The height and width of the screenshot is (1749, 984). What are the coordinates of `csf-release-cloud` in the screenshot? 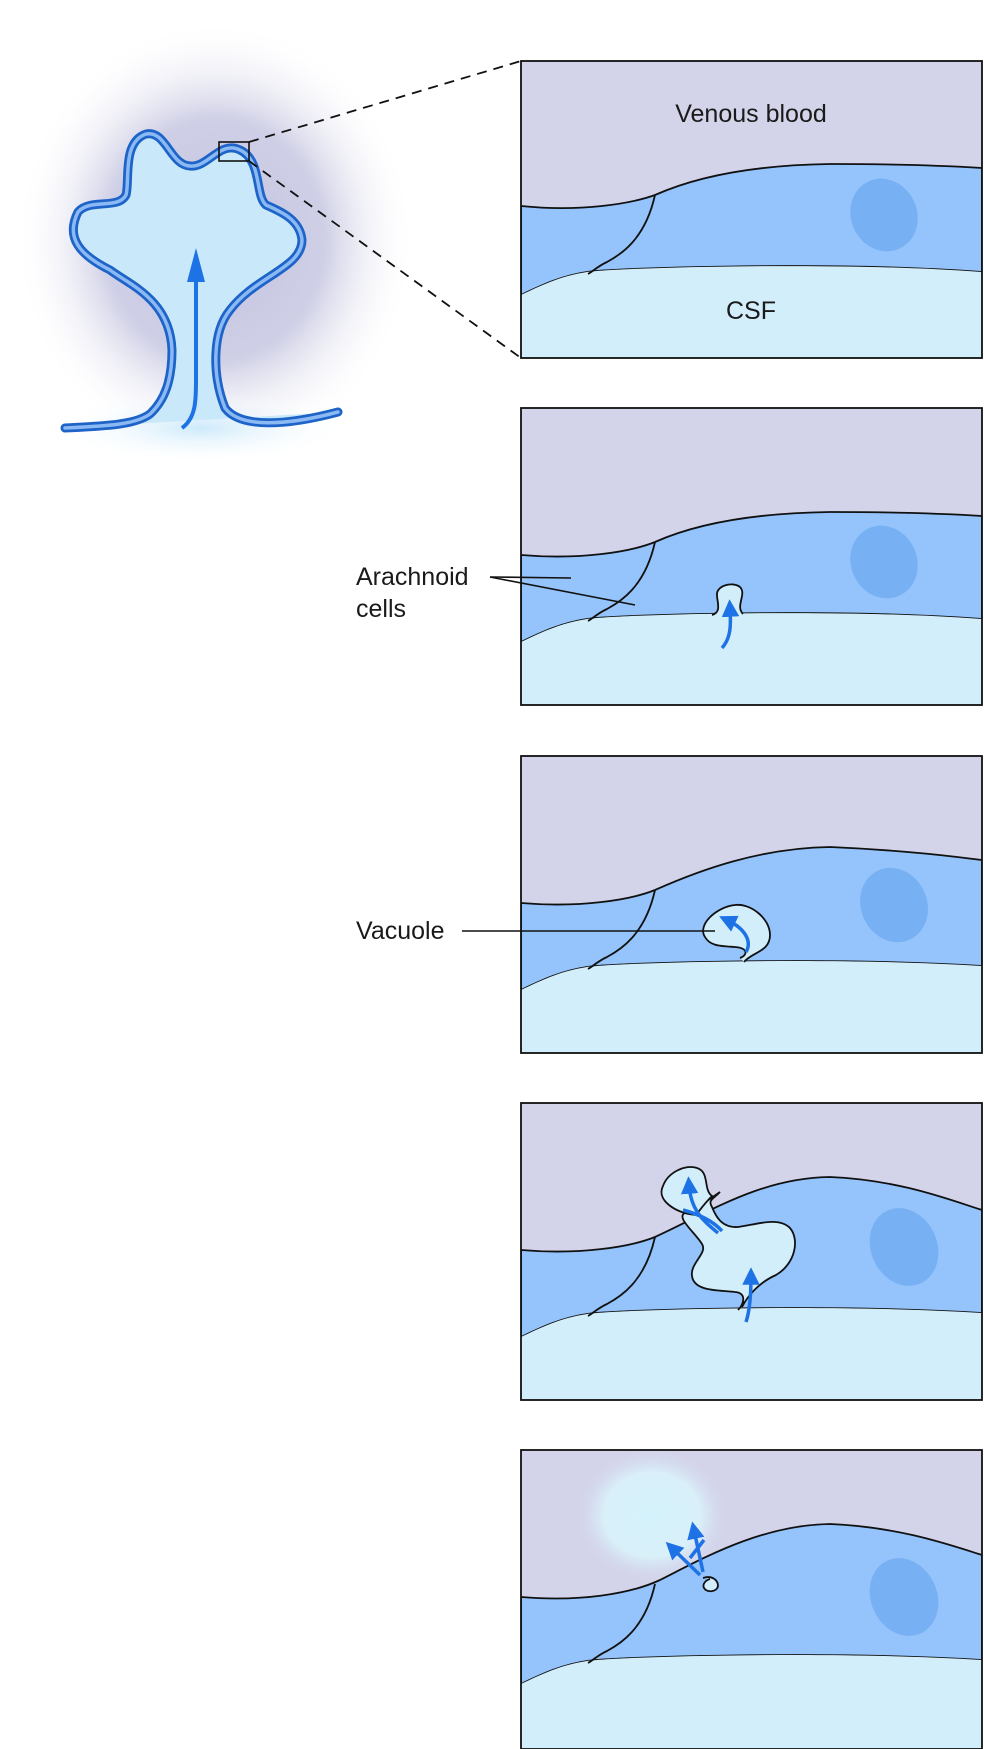 It's located at (652, 1517).